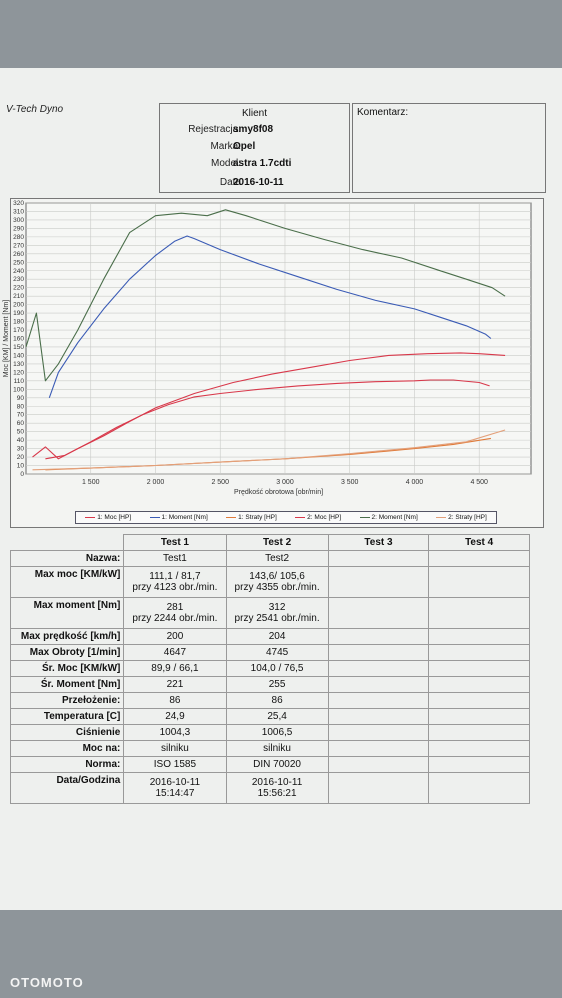 This screenshot has width=562, height=998. I want to click on row-label: Max moc [KM/kW], so click(67, 582).